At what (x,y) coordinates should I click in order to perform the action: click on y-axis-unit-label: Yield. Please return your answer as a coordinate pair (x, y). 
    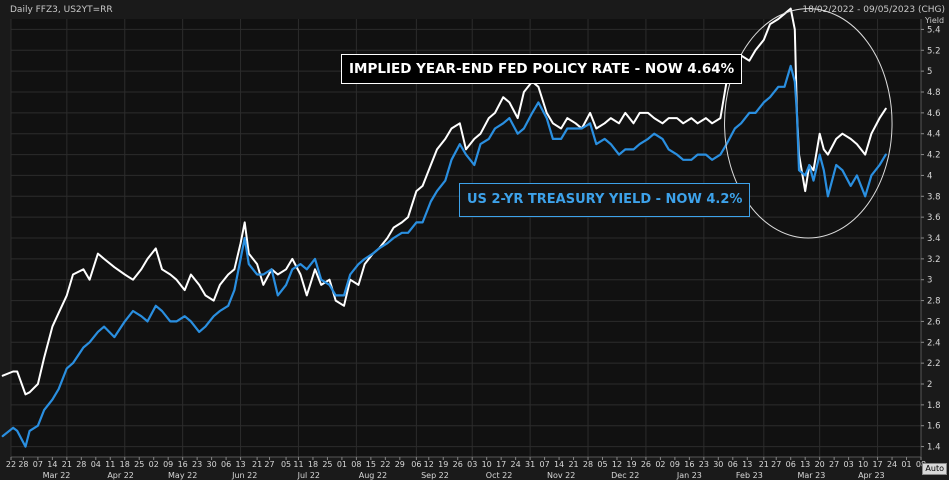
    Looking at the image, I should click on (934, 20).